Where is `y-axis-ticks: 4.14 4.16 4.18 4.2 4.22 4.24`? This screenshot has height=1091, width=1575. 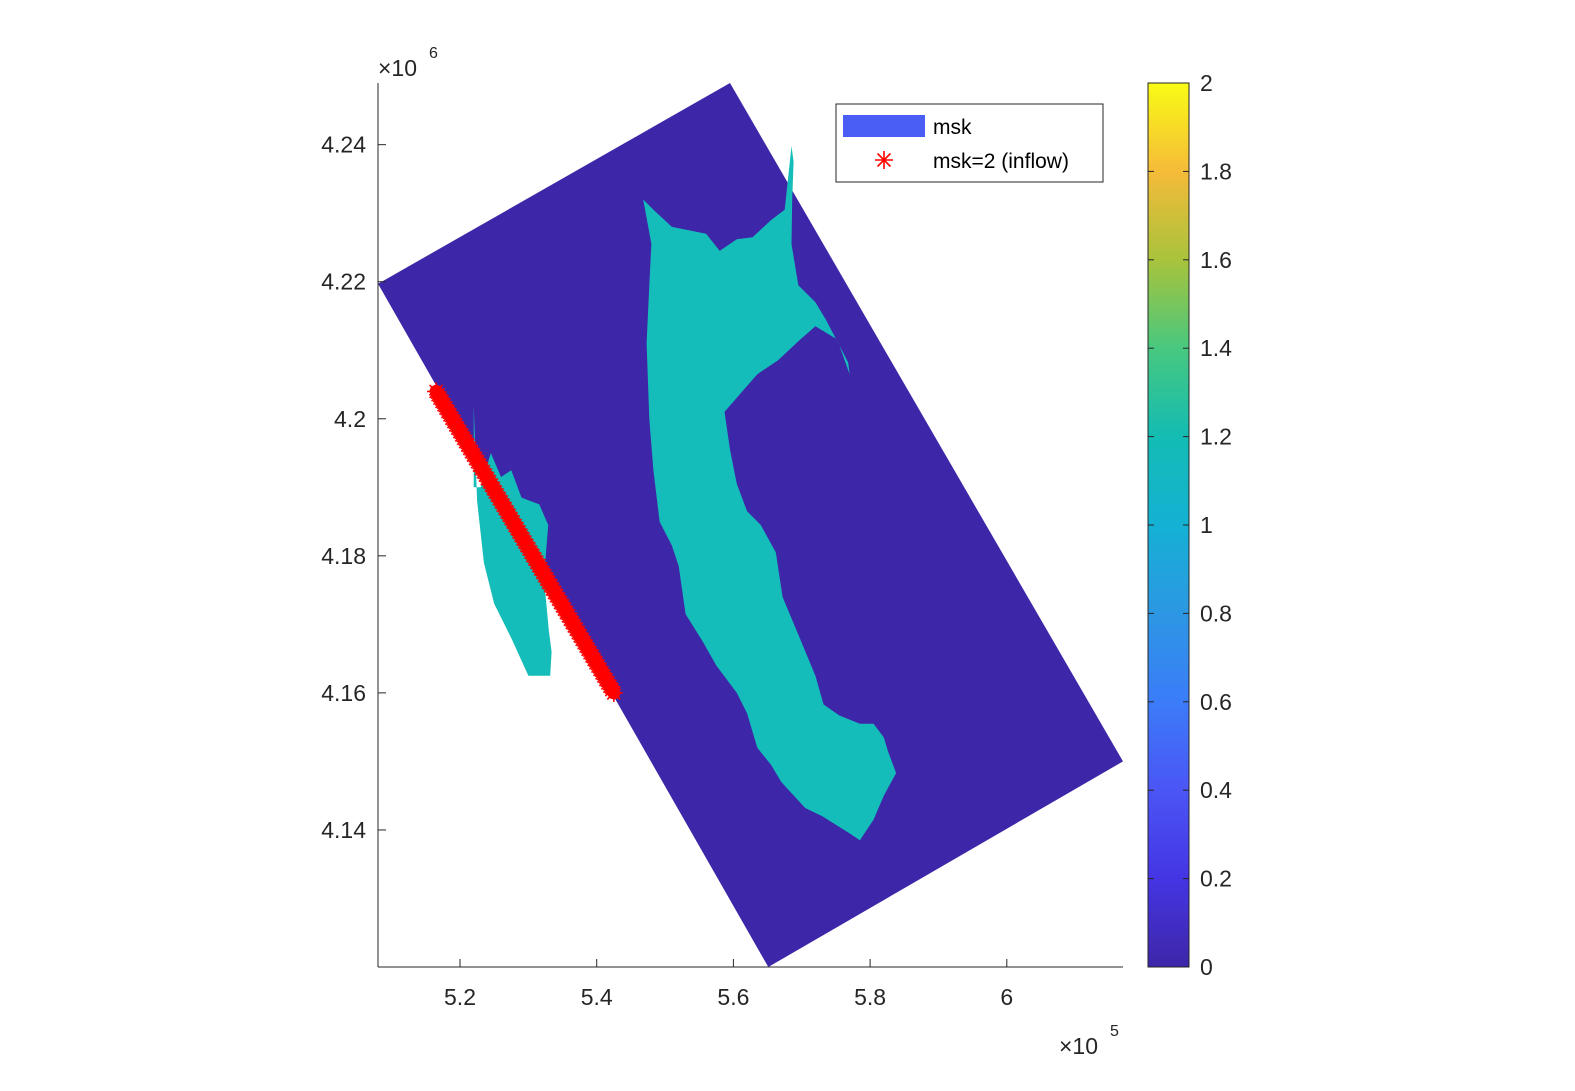
y-axis-ticks: 4.14 4.16 4.18 4.2 4.22 4.24 is located at coordinates (353, 487).